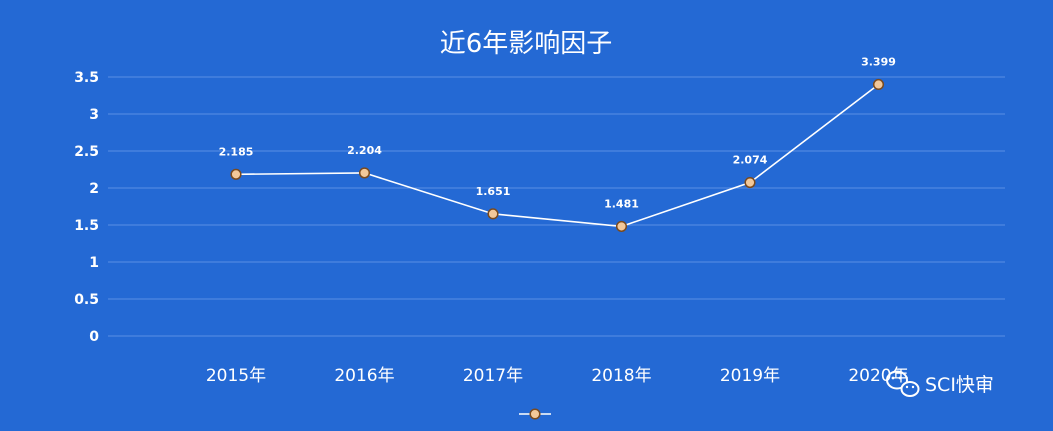 The width and height of the screenshot is (1053, 431). I want to click on x-tick-label: 2015年, so click(236, 376).